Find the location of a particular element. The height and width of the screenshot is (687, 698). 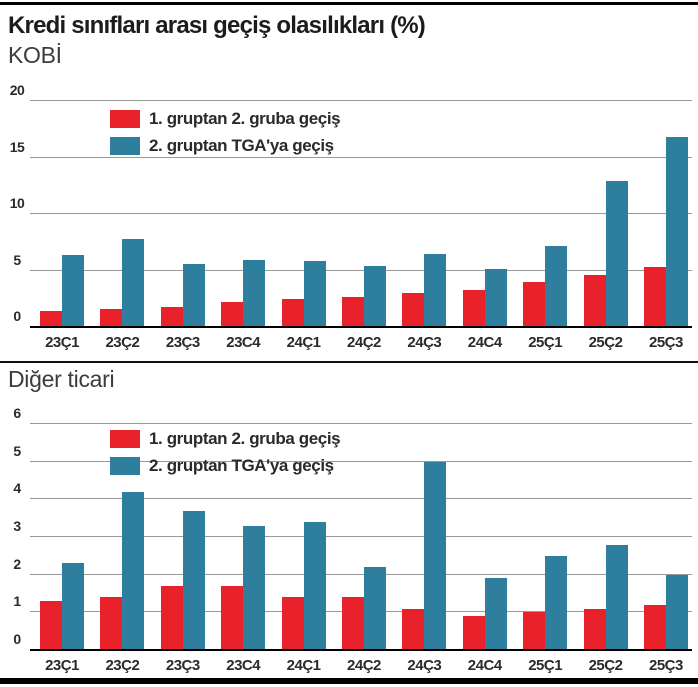

bar-series2-25Ç3 is located at coordinates (676, 612).